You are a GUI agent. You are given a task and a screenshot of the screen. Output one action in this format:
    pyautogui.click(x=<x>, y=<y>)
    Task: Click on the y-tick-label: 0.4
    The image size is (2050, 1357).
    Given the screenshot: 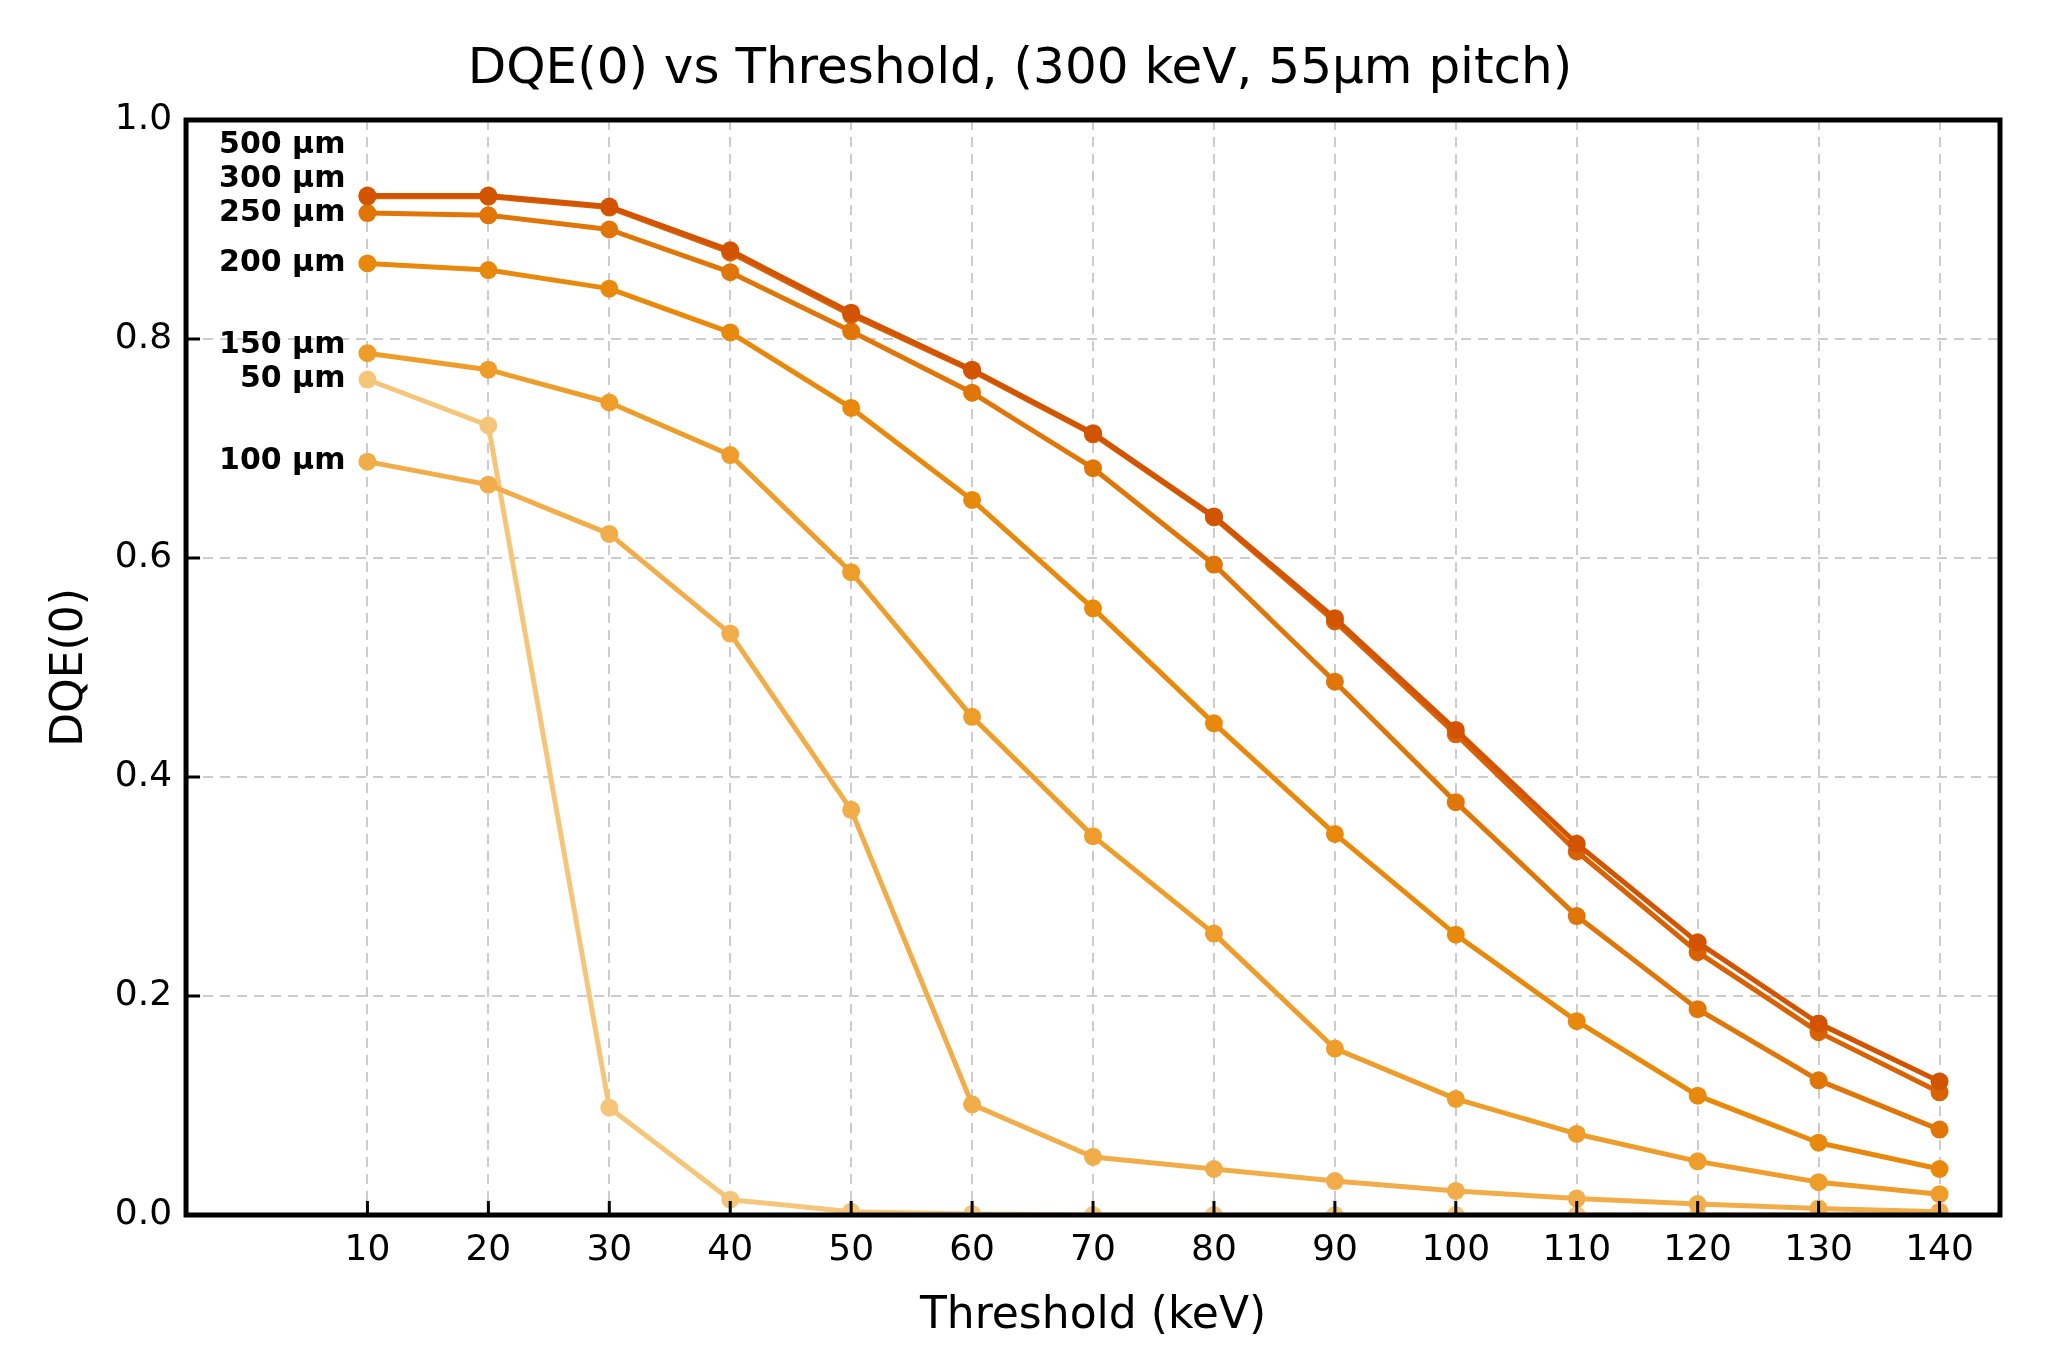 What is the action you would take?
    pyautogui.click(x=143, y=774)
    